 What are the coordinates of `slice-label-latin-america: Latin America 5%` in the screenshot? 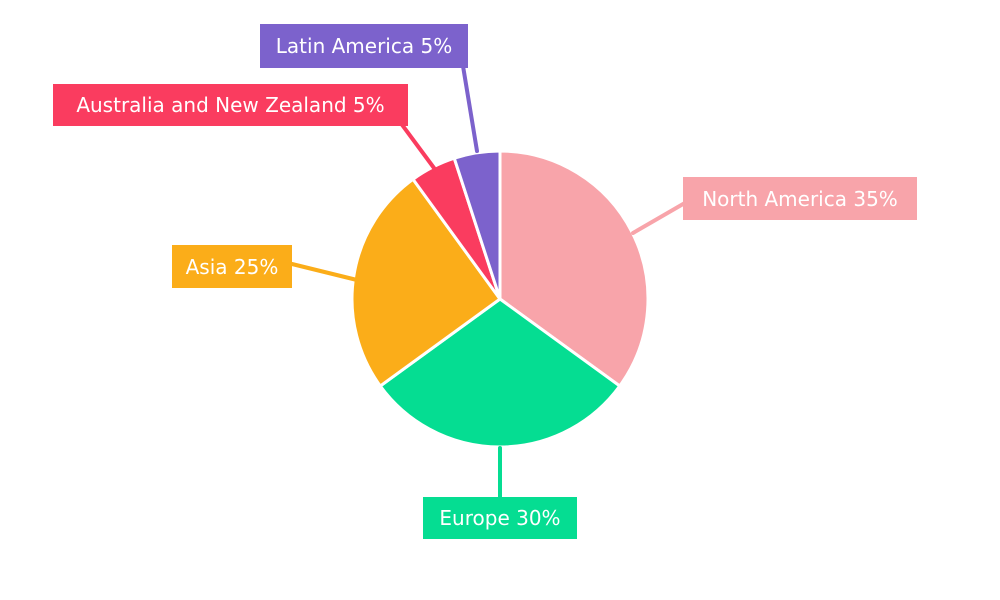 It's located at (364, 46).